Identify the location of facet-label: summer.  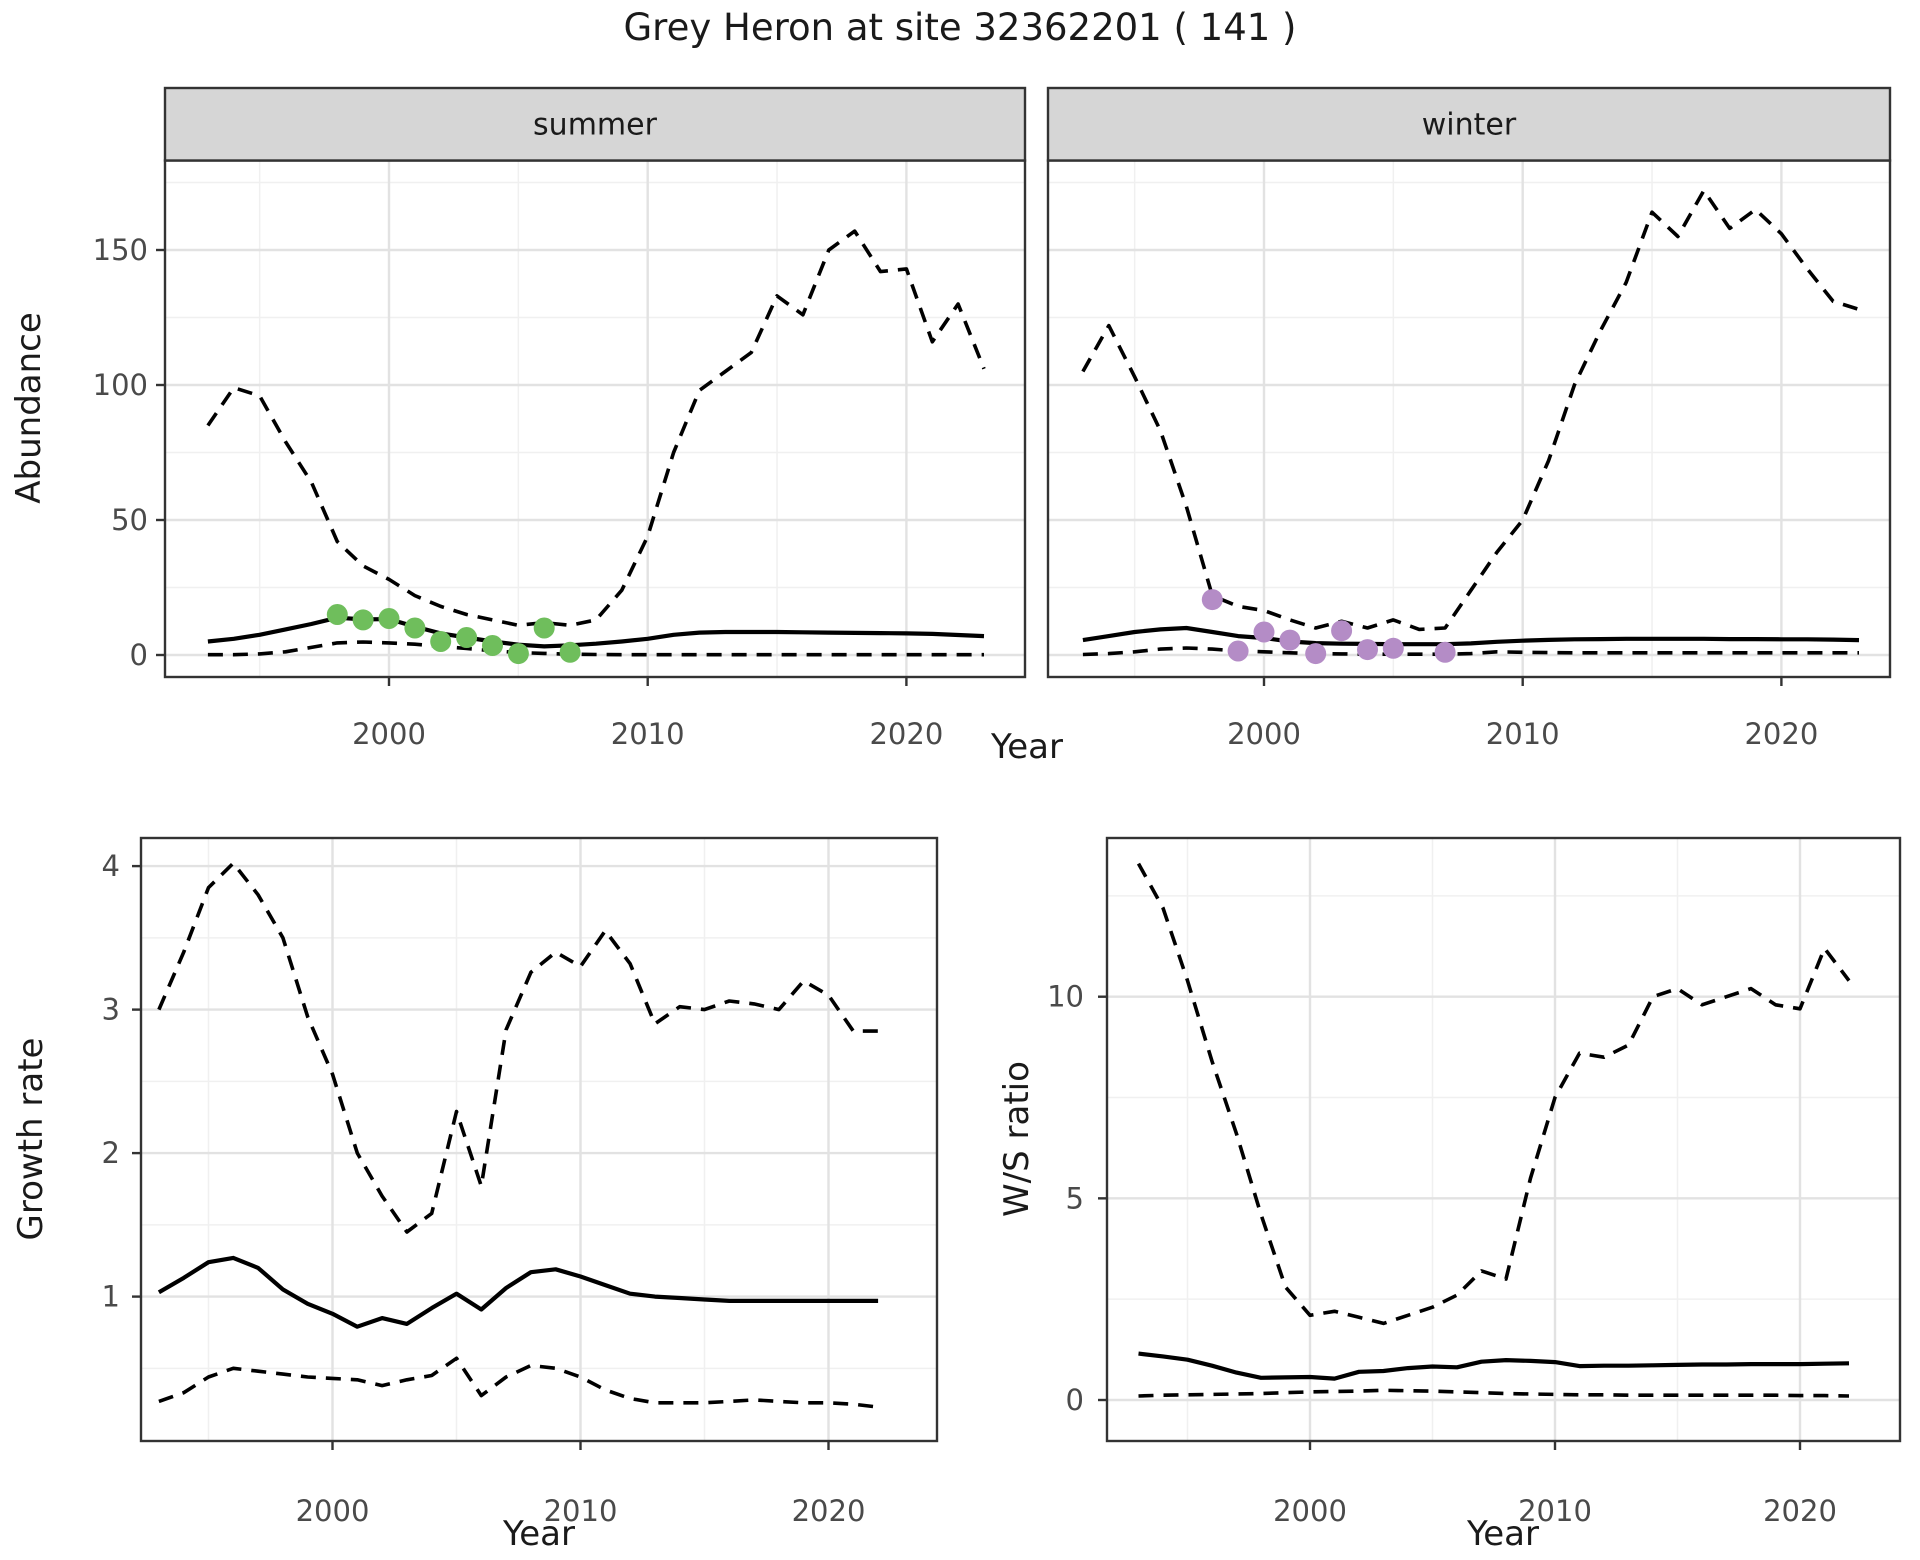
(595, 124).